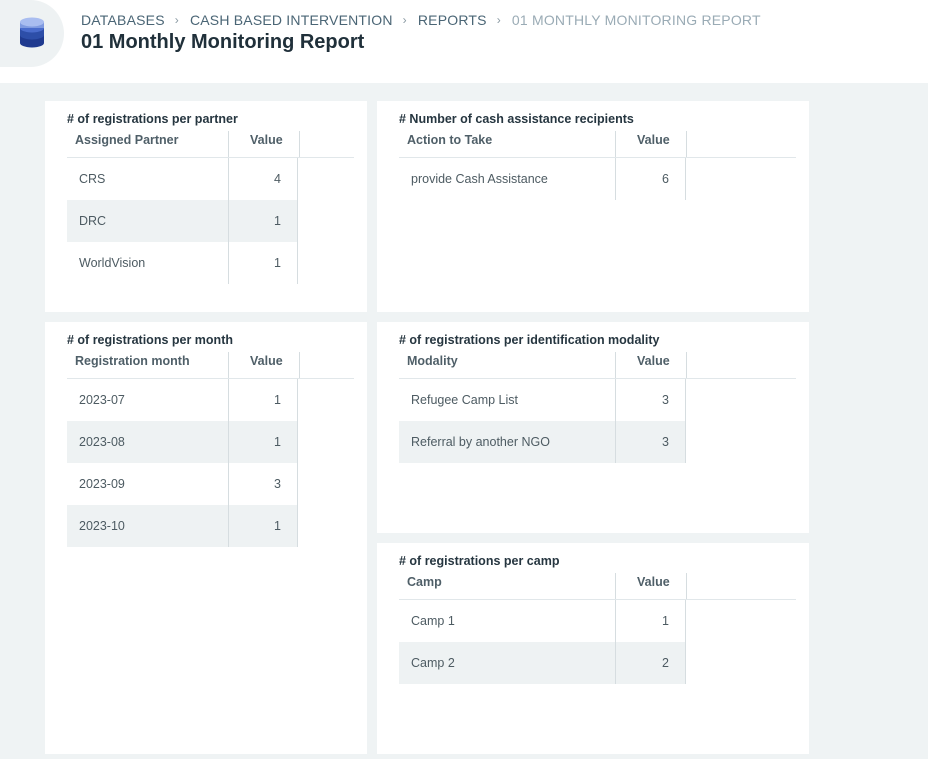  What do you see at coordinates (150, 340) in the screenshot?
I see `card-title: # of registrations per month` at bounding box center [150, 340].